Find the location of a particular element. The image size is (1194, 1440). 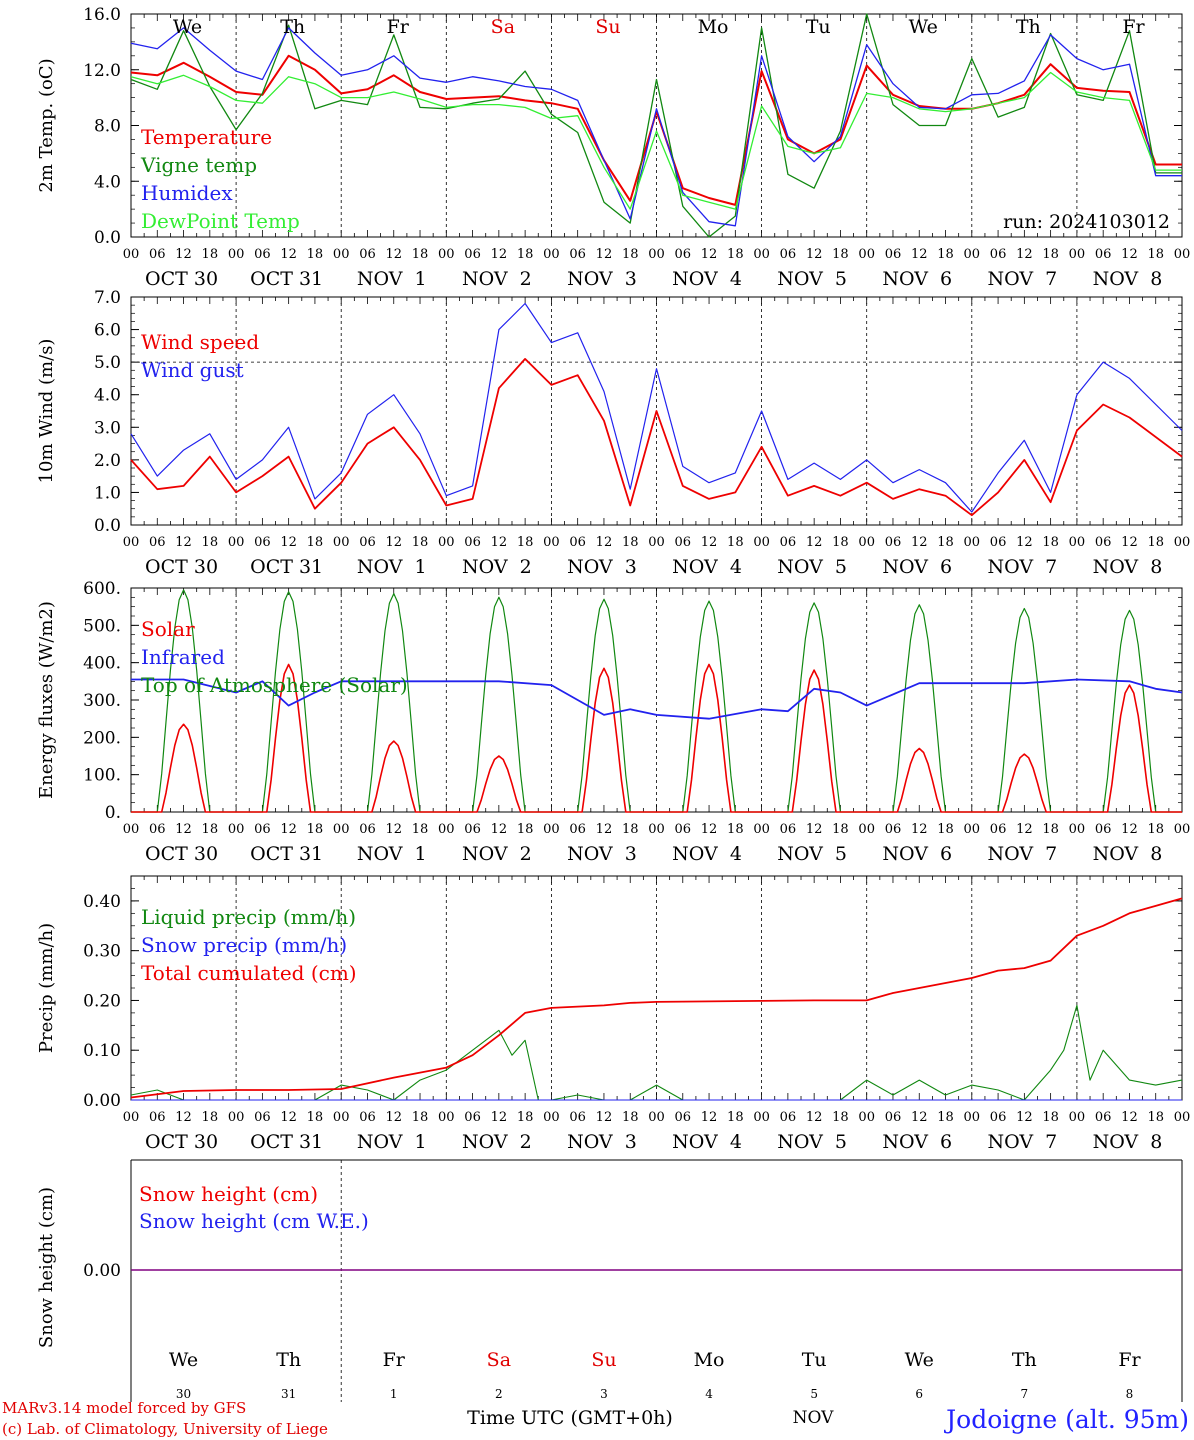

day-name: We is located at coordinates (187, 27).